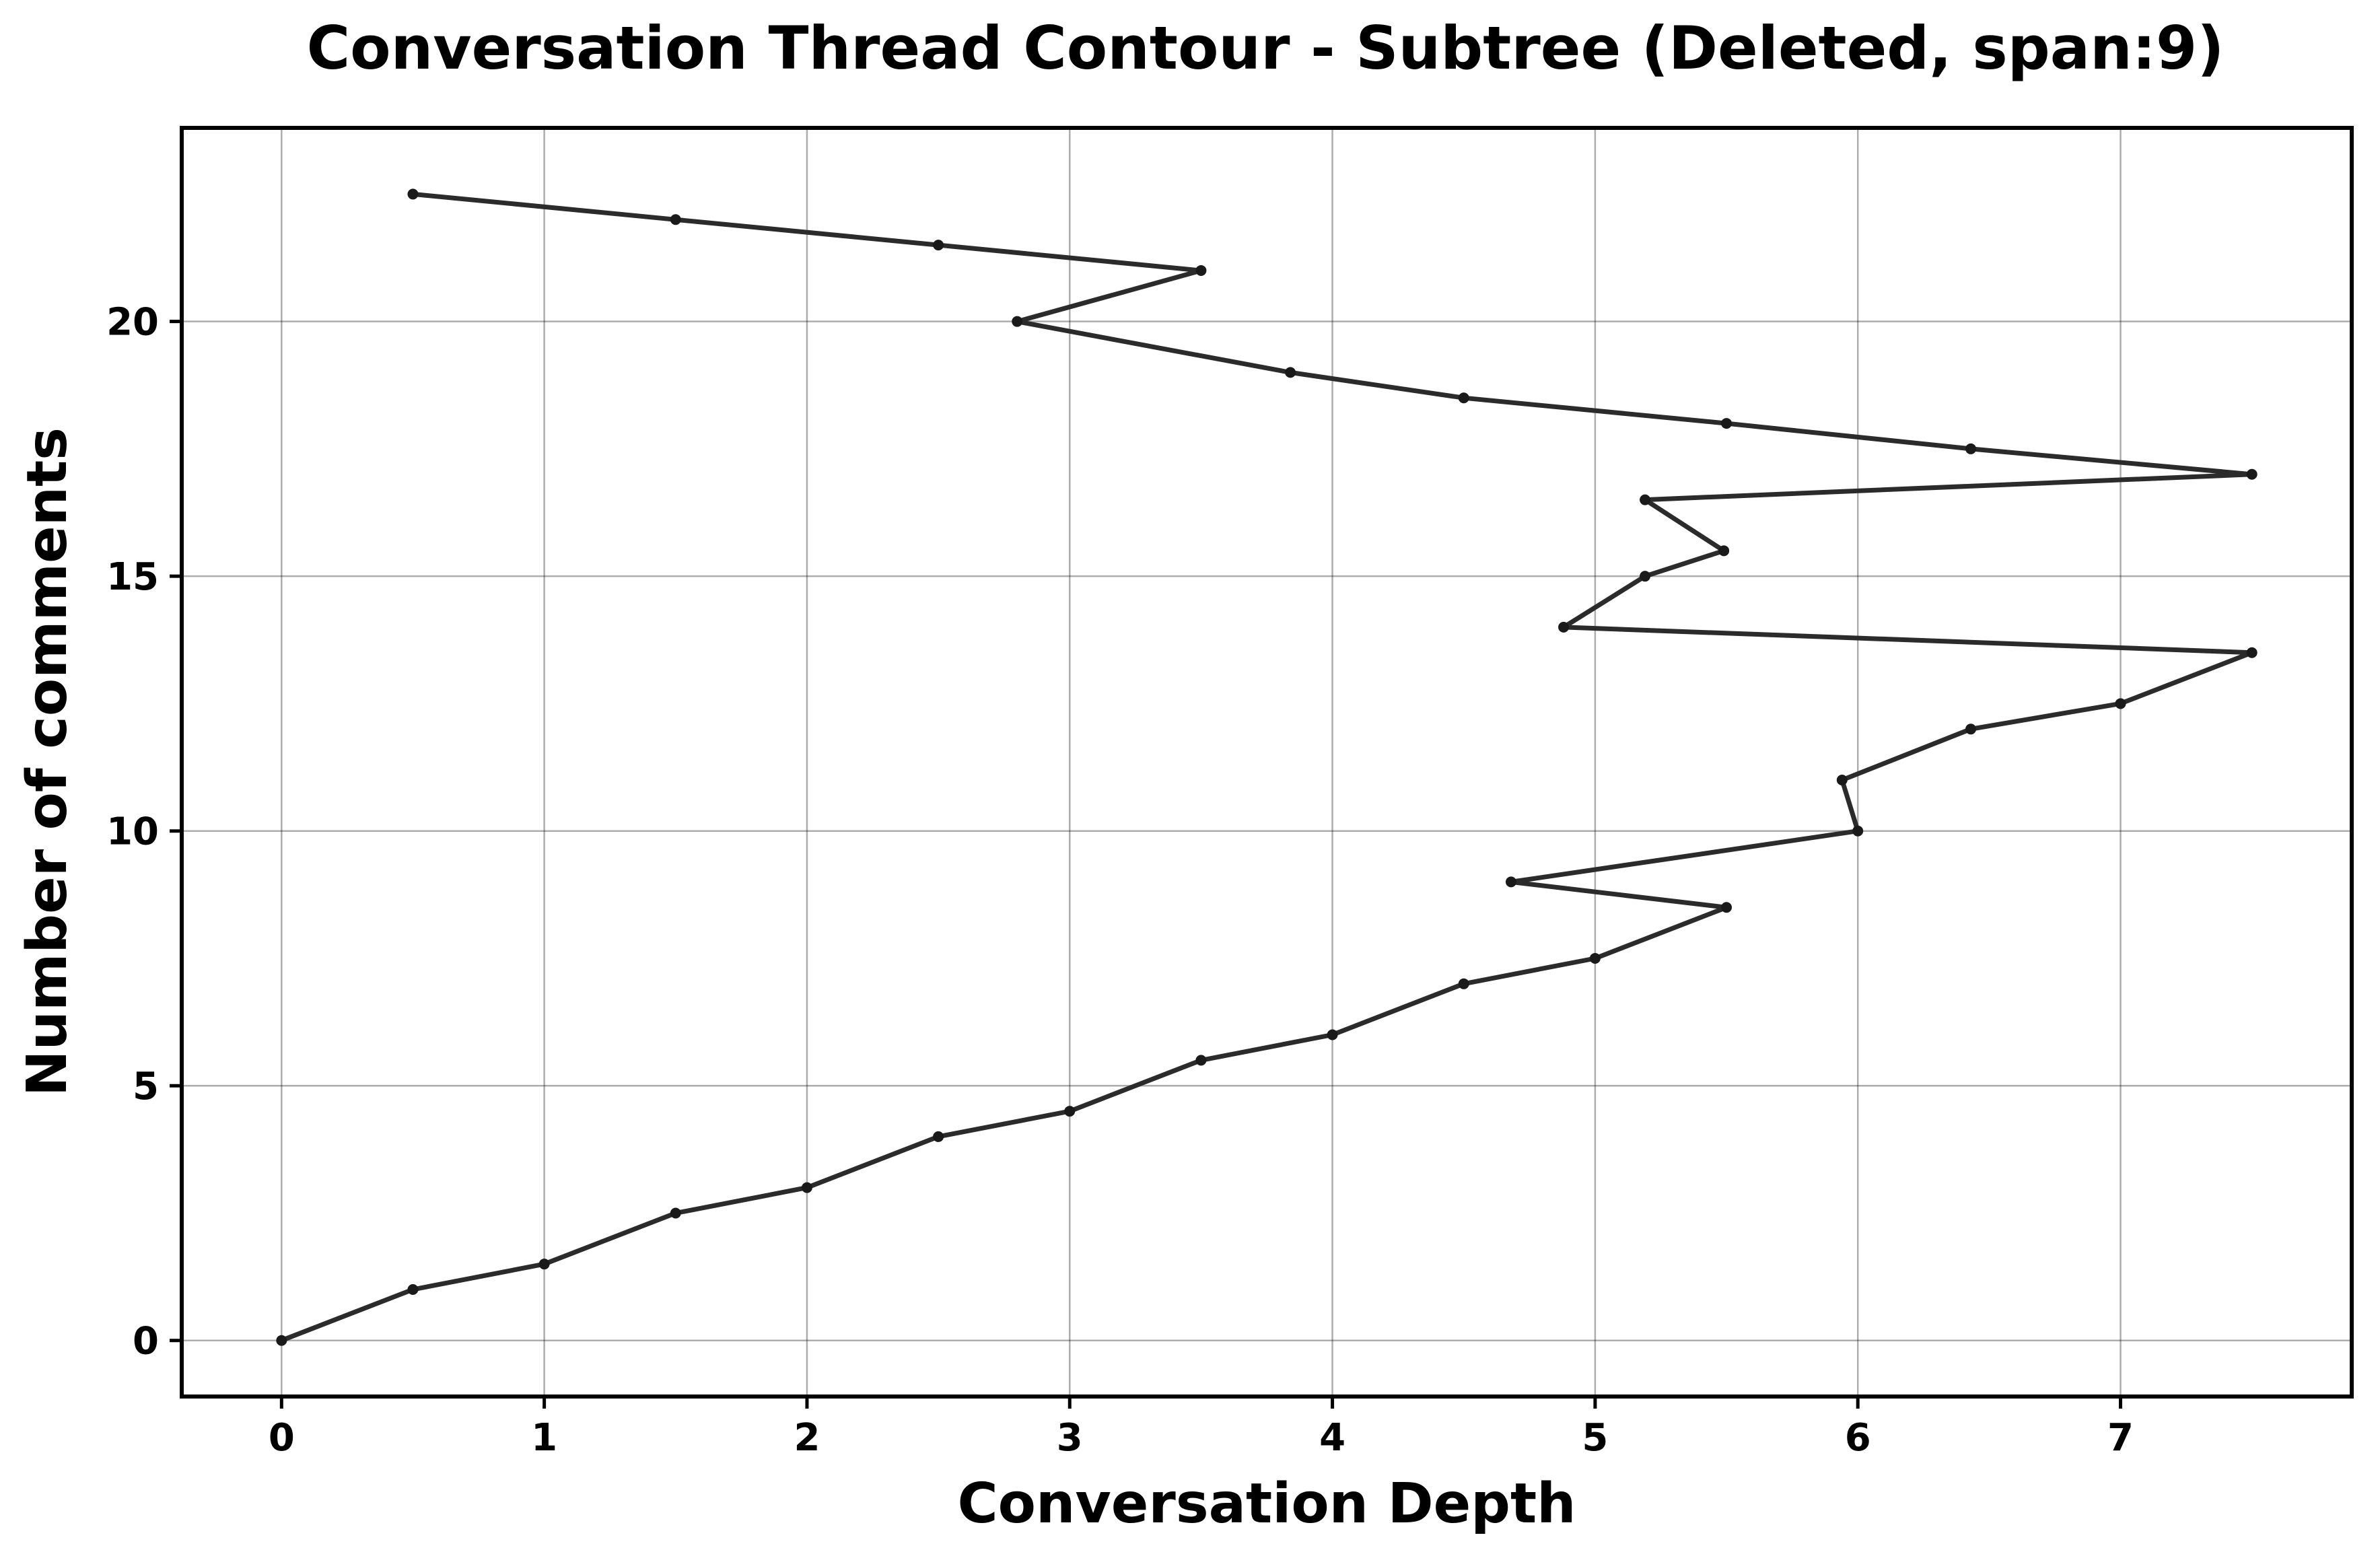  Describe the element at coordinates (544, 1438) in the screenshot. I see `x-tick-label: 1` at that location.